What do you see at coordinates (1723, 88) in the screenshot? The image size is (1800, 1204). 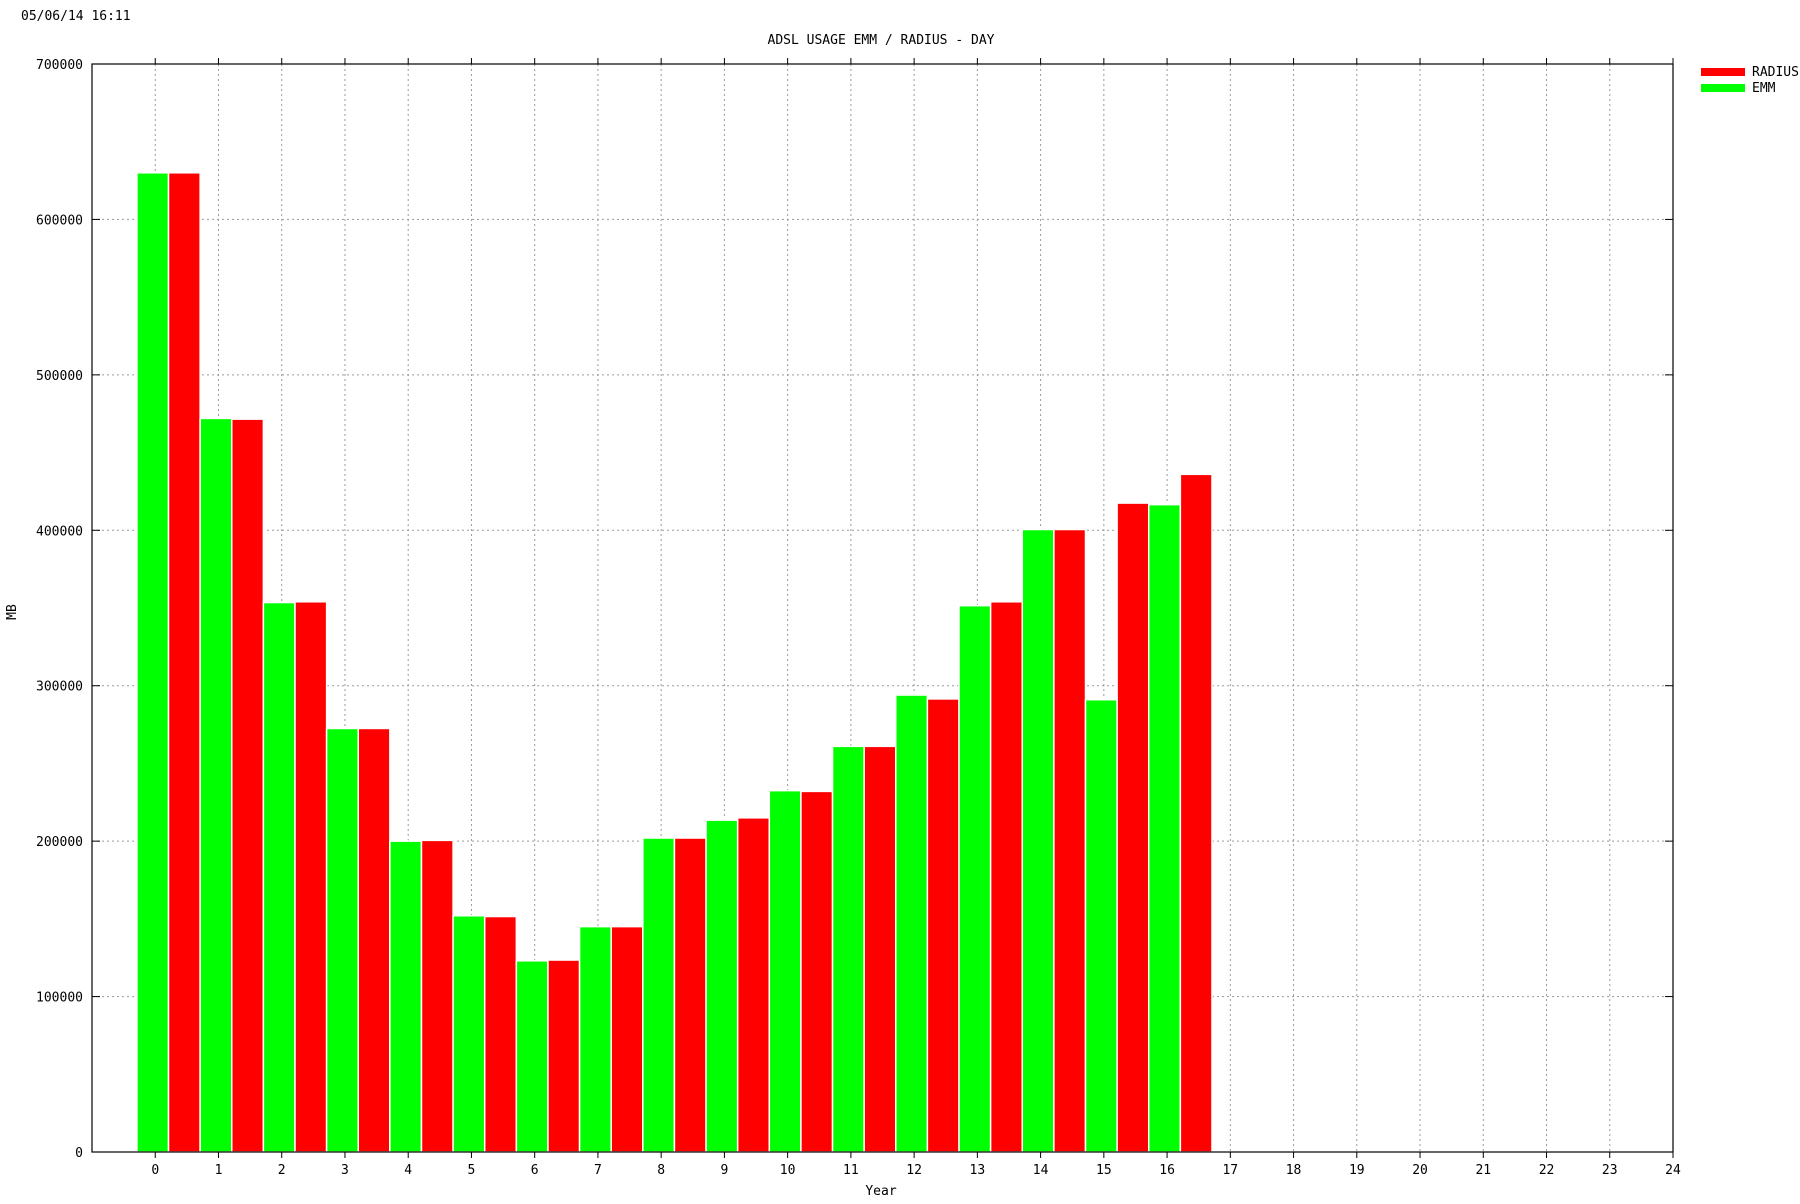 I see `legend-swatch-emm` at bounding box center [1723, 88].